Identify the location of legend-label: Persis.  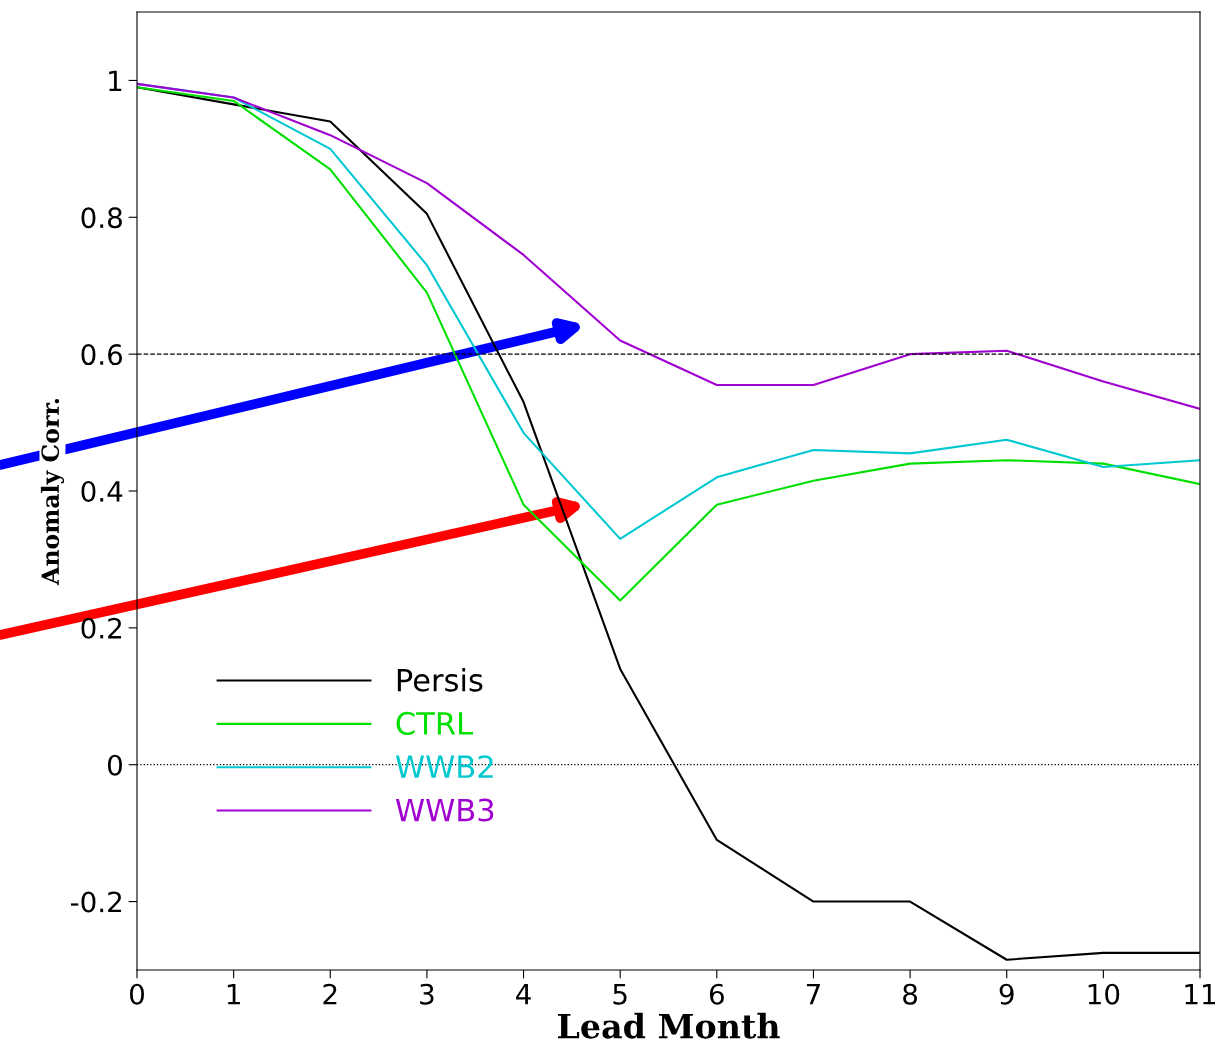
(440, 680).